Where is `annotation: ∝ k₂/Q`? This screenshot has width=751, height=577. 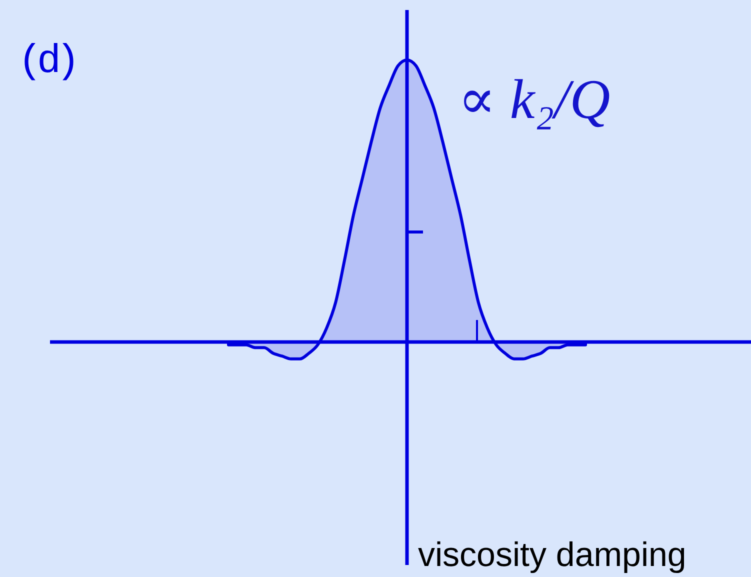
annotation: ∝ k₂/Q is located at coordinates (534, 100).